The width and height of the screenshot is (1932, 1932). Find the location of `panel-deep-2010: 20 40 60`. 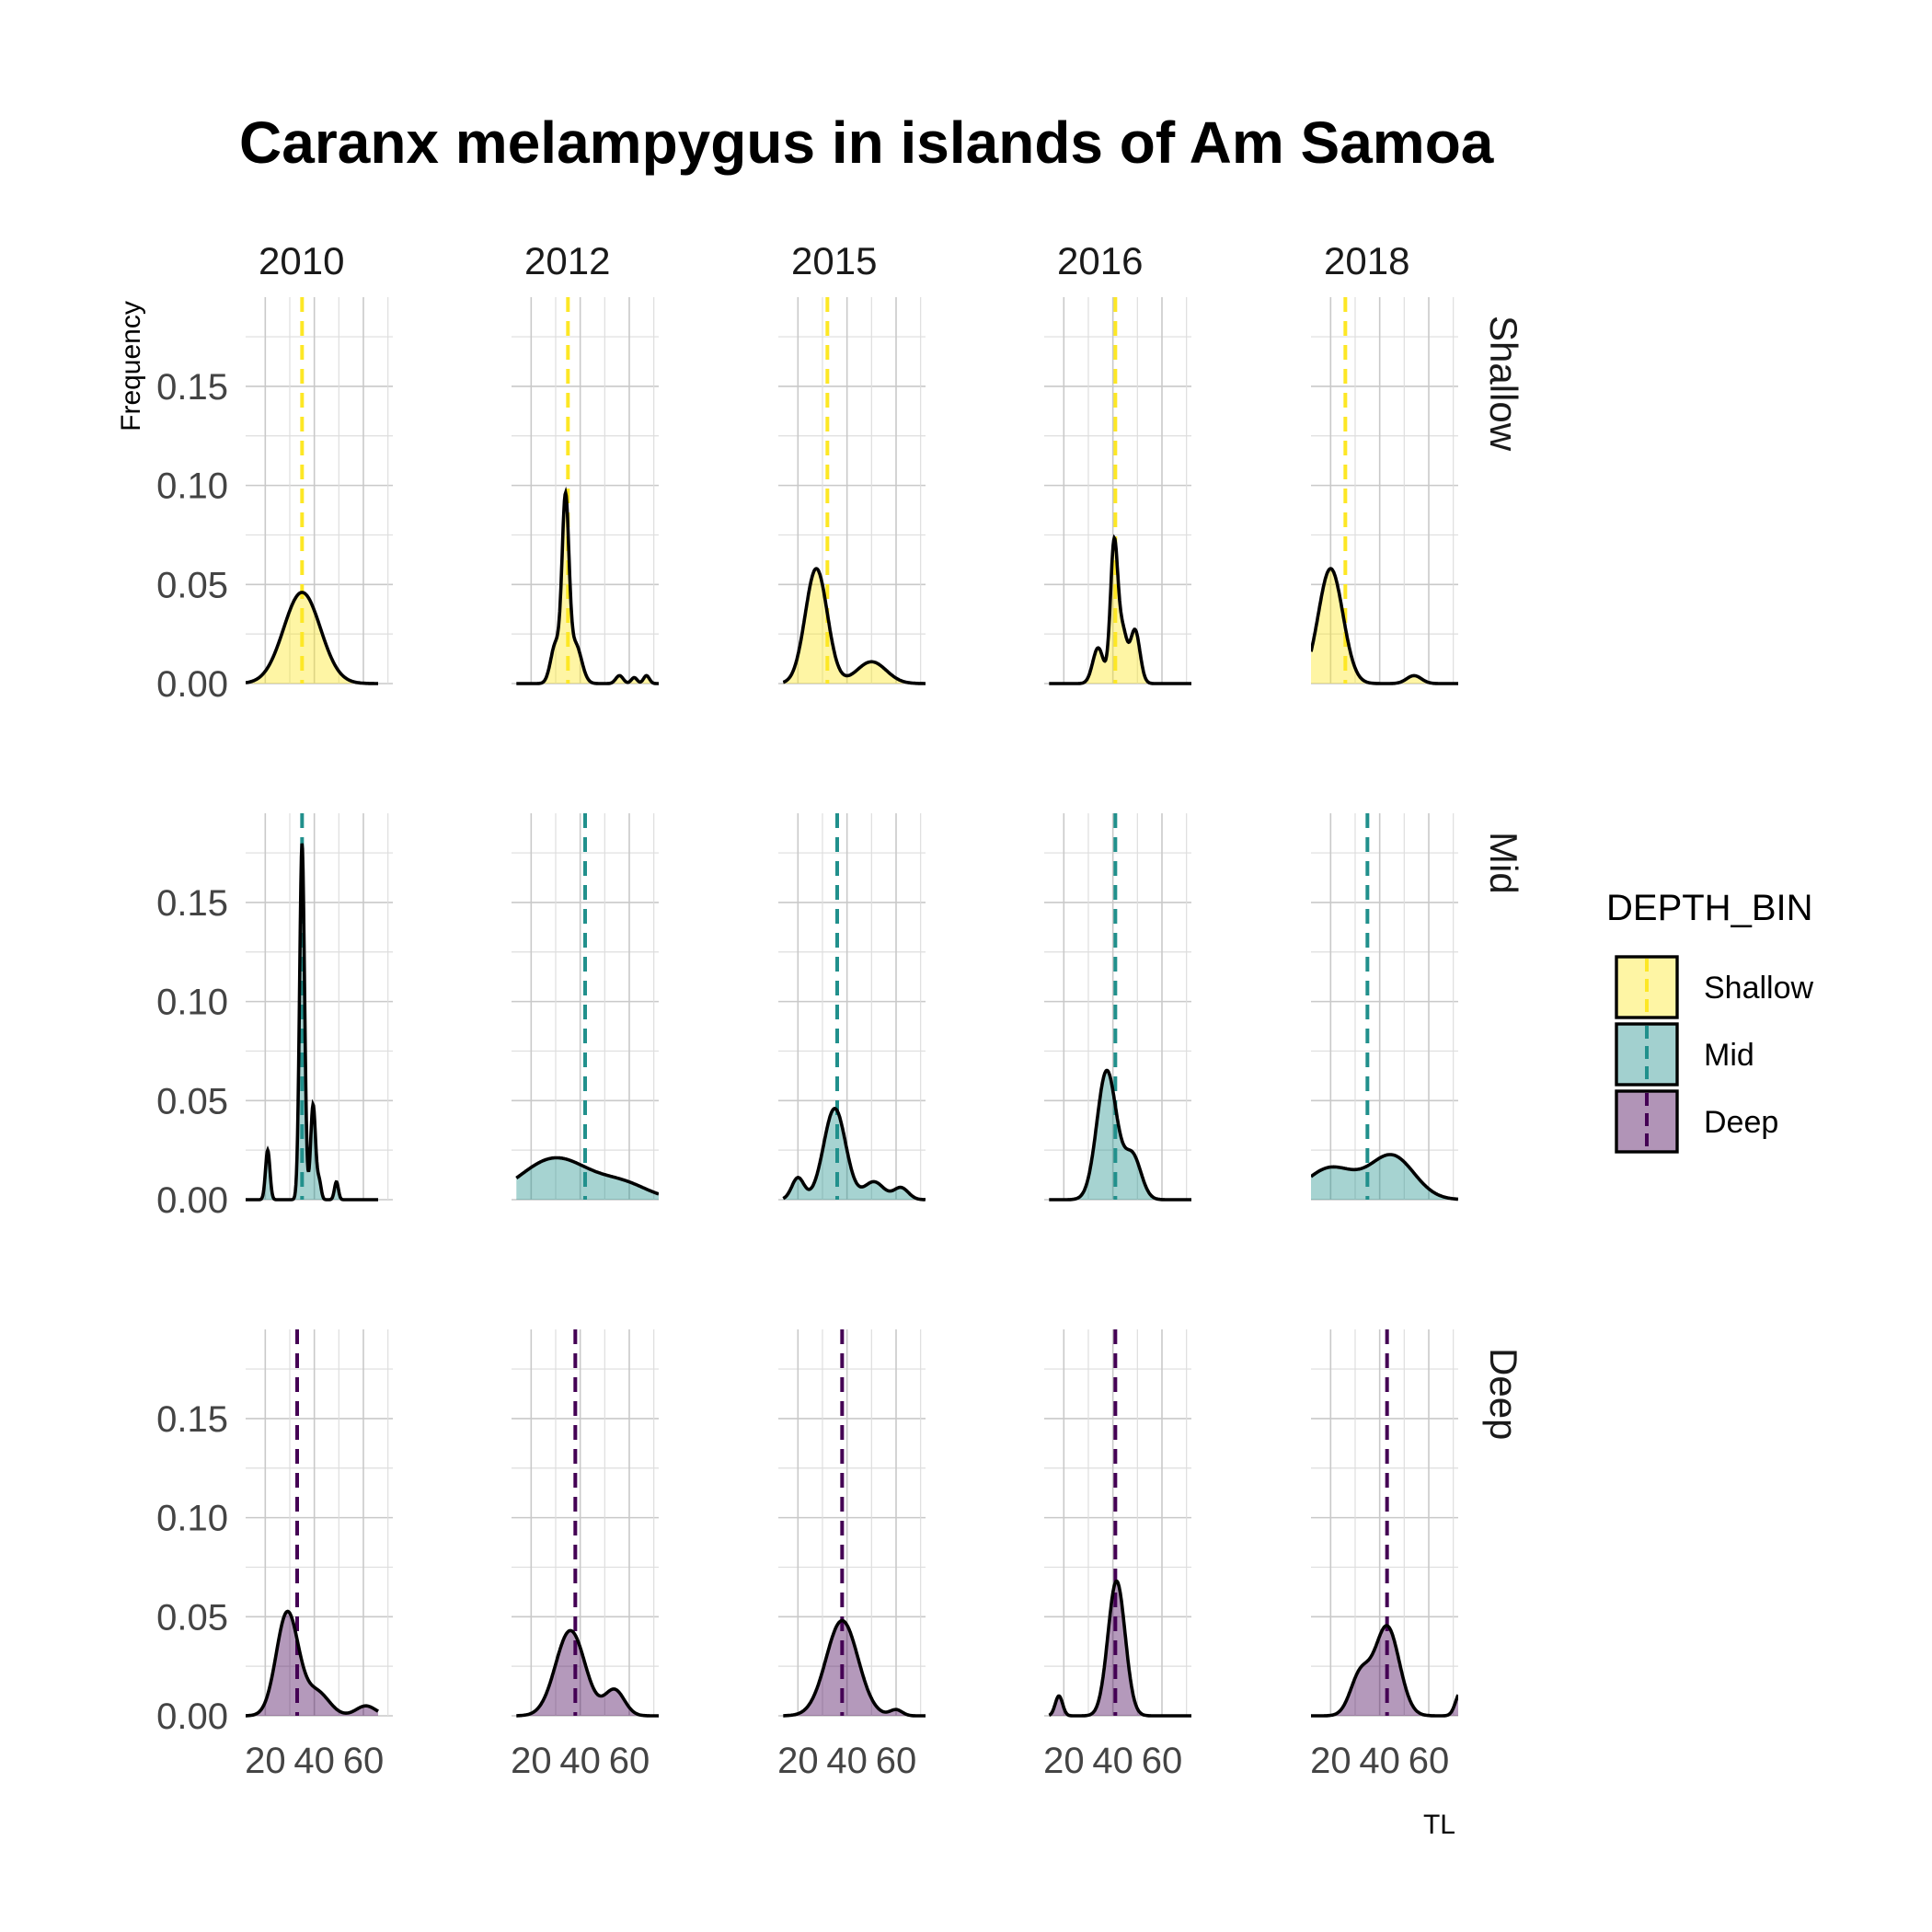

panel-deep-2010: 20 40 60 is located at coordinates (319, 1555).